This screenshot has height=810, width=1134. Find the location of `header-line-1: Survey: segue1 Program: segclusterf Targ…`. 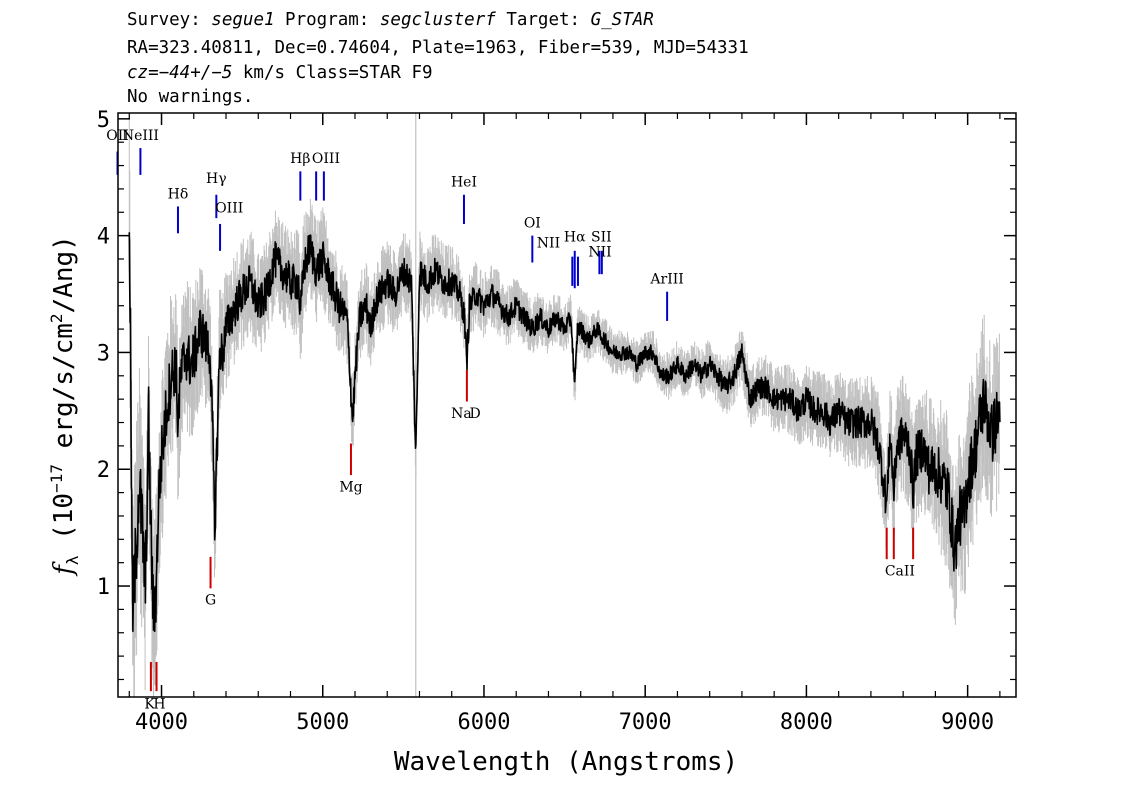

header-line-1: Survey: segue1 Program: segclusterf Targ… is located at coordinates (390, 20).